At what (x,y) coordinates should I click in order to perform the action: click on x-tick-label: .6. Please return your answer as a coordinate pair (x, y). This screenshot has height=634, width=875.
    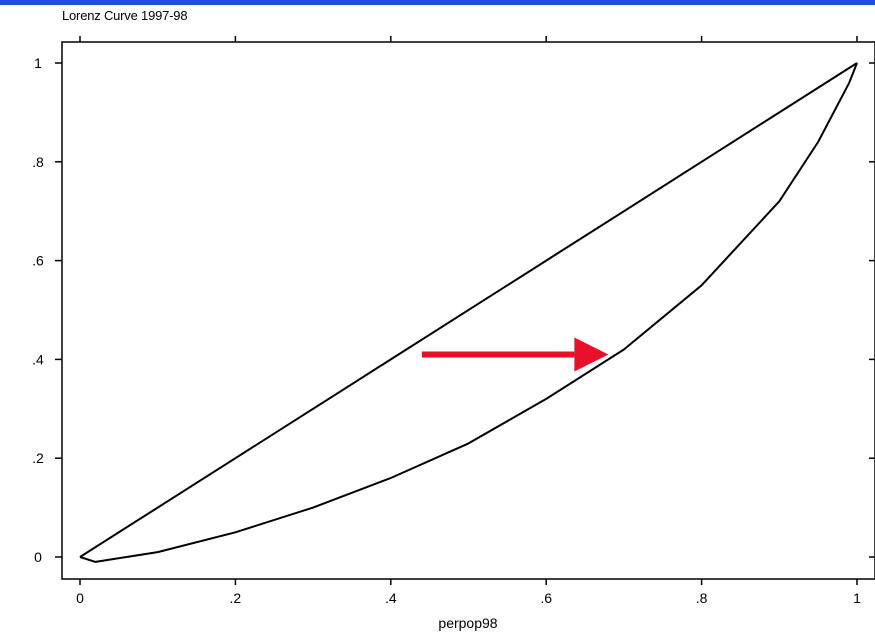
    Looking at the image, I should click on (546, 598).